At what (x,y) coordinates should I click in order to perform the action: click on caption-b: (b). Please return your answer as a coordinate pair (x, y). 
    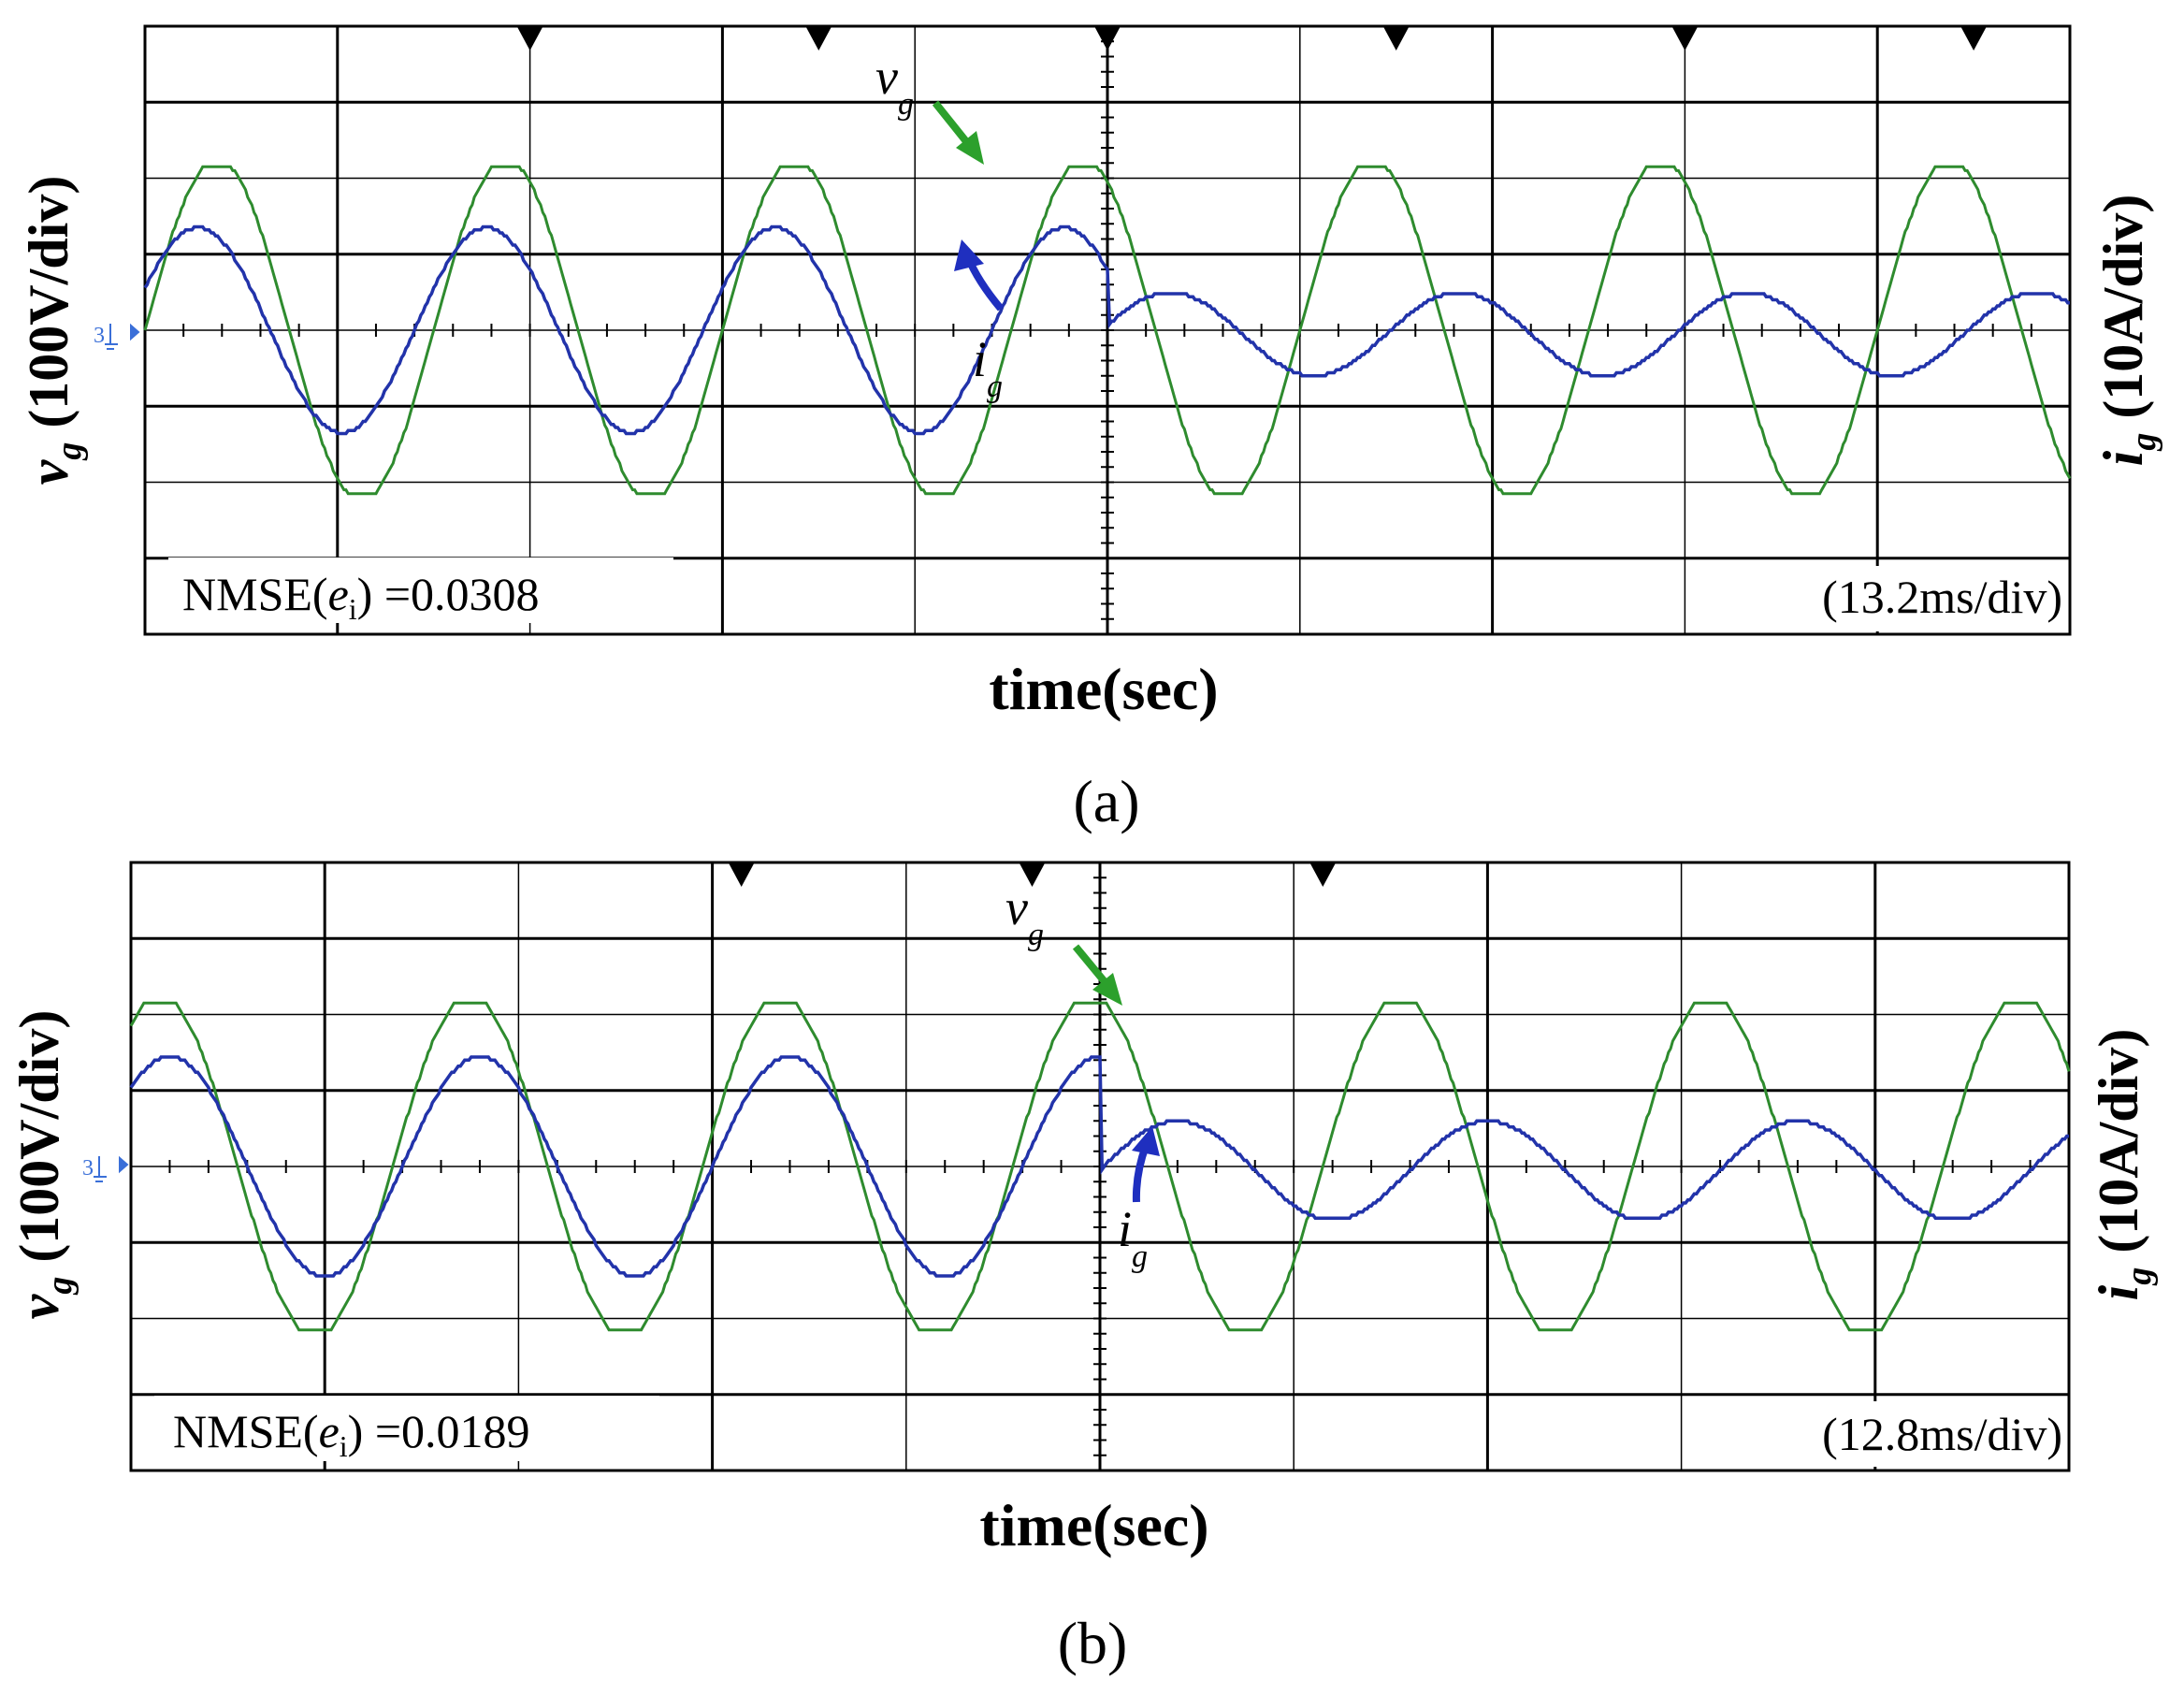
    Looking at the image, I should click on (1093, 1643).